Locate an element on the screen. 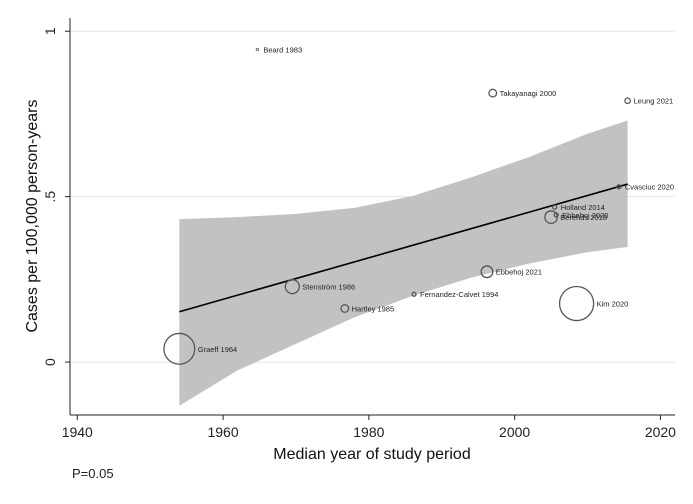  data-point-label: Ebbehoj 2020 is located at coordinates (585, 215).